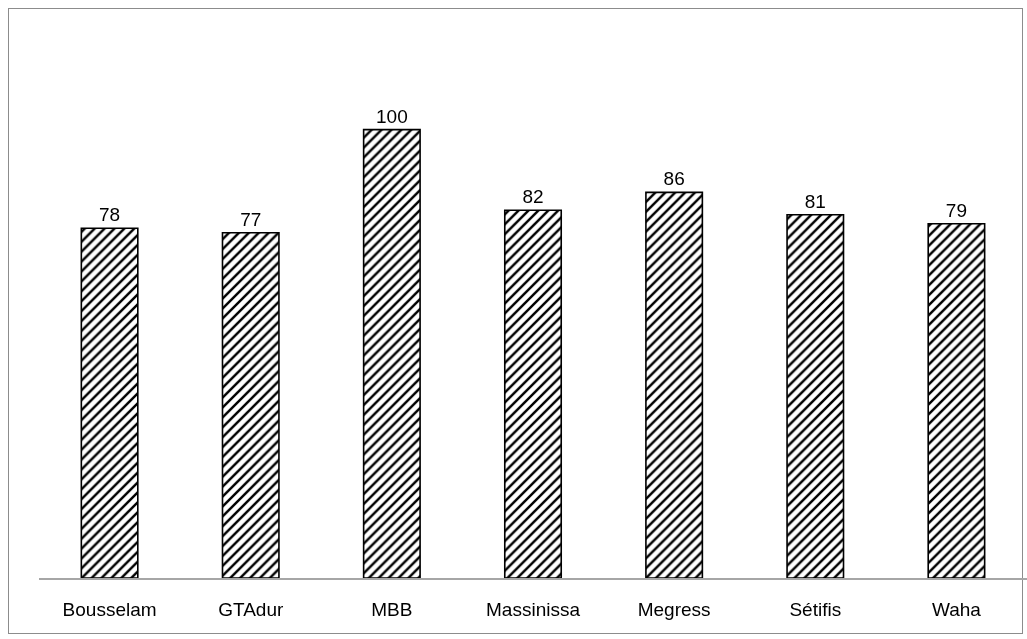  I want to click on data-label: 86, so click(674, 179).